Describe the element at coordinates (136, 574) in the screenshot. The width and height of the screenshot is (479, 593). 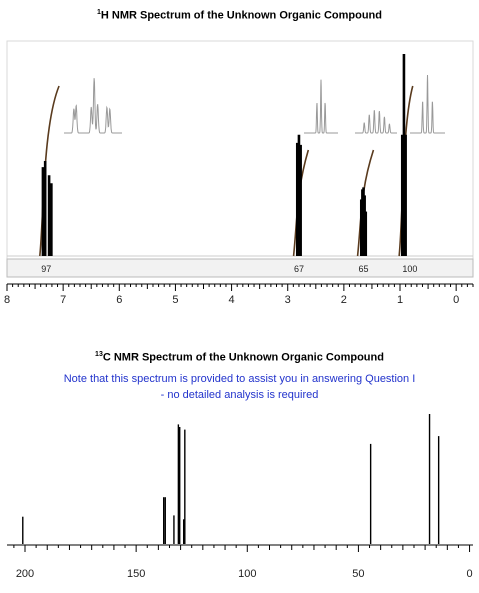
I see `c-nmr-tick-label-1: 150` at that location.